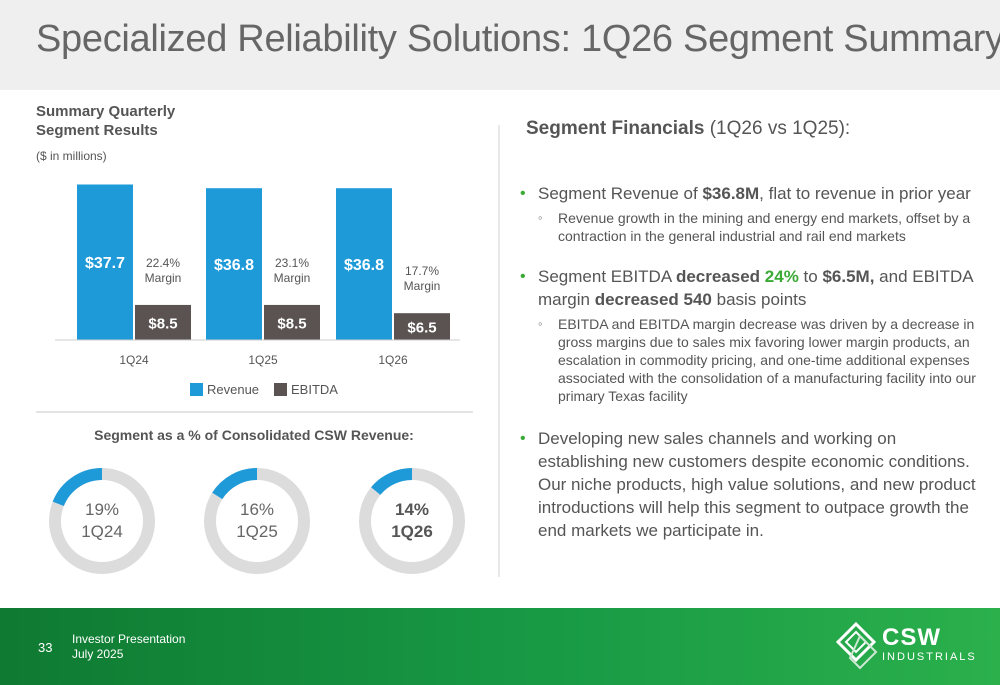  I want to click on bullet-text: , flat to revenue in prior year, so click(865, 193).